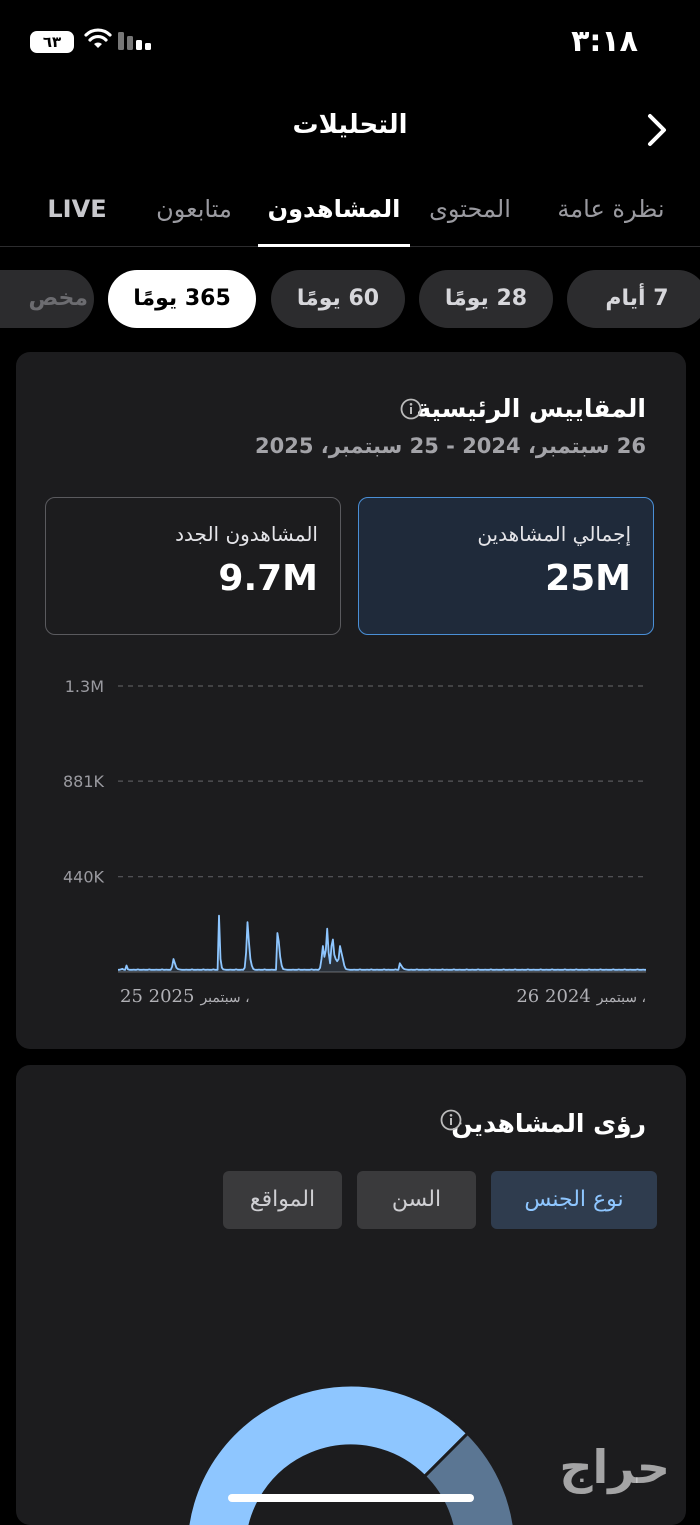 This screenshot has width=700, height=1525. Describe the element at coordinates (633, 299) in the screenshot. I see `pill-7-days: 7 أيام` at that location.